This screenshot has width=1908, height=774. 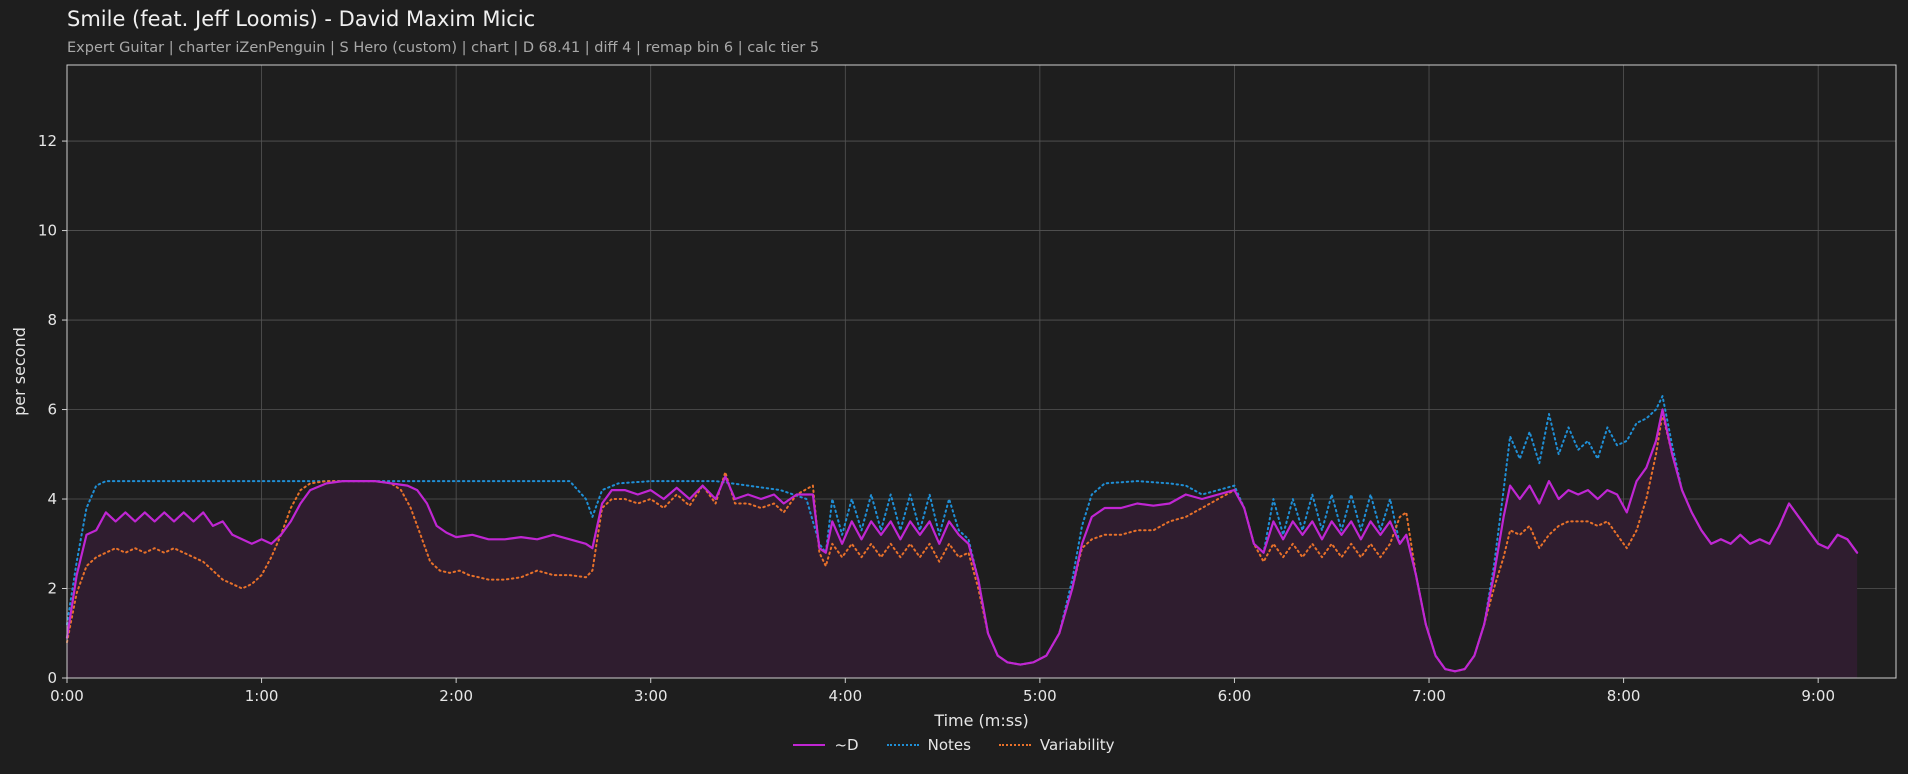 I want to click on legend-item-notes: Notes, so click(x=928, y=745).